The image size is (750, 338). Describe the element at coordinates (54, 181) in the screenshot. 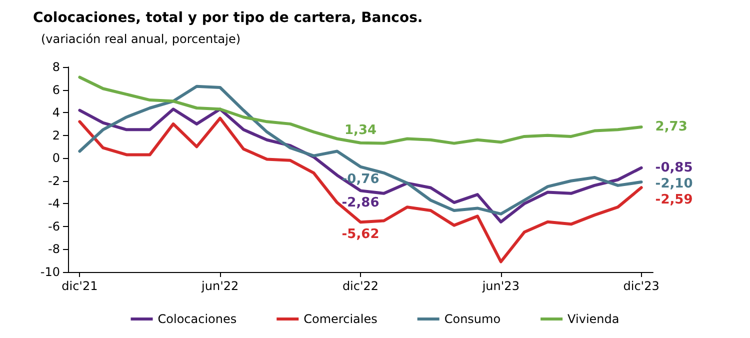

I see `y-tick-label: -2` at that location.